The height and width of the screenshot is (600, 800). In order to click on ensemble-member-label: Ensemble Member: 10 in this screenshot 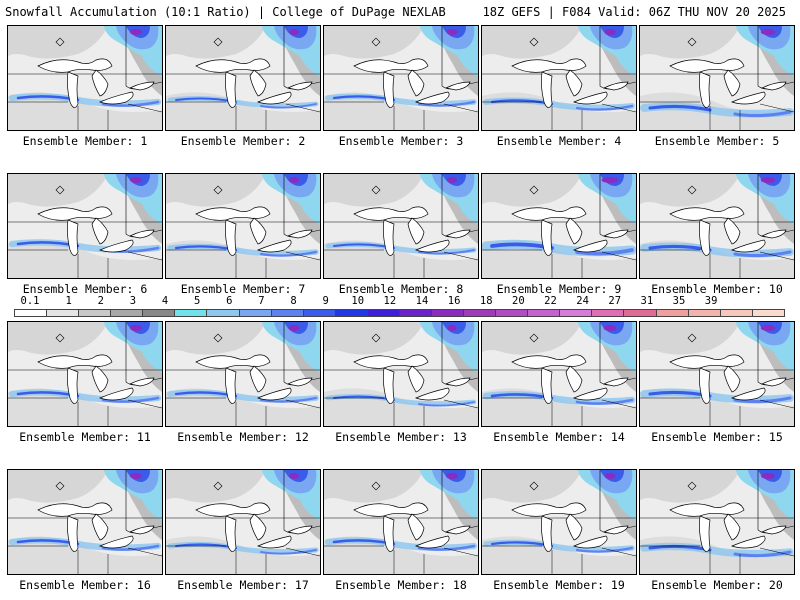, I will do `click(717, 289)`.